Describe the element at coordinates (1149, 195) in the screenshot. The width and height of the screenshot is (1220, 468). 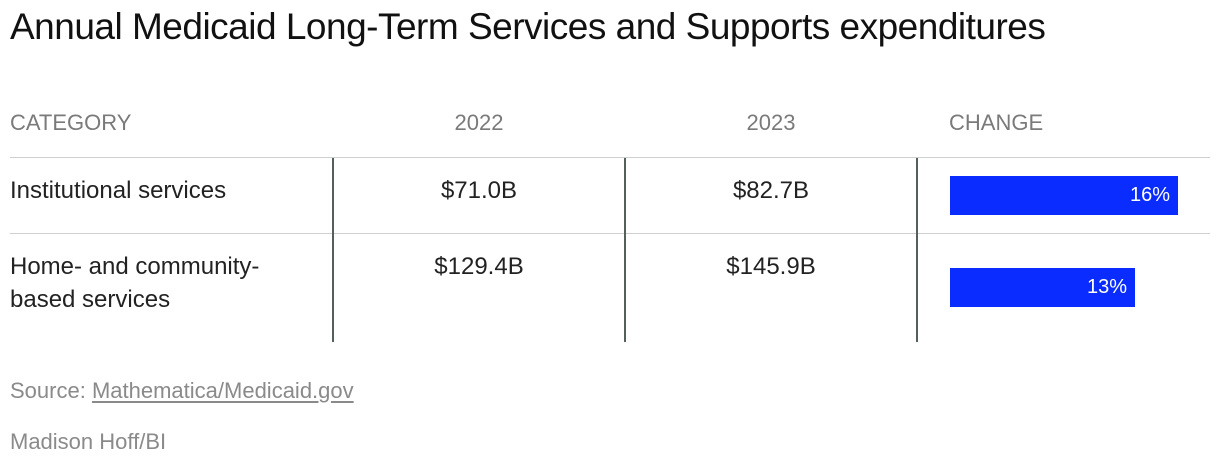
I see `change-bar-label: 16%` at that location.